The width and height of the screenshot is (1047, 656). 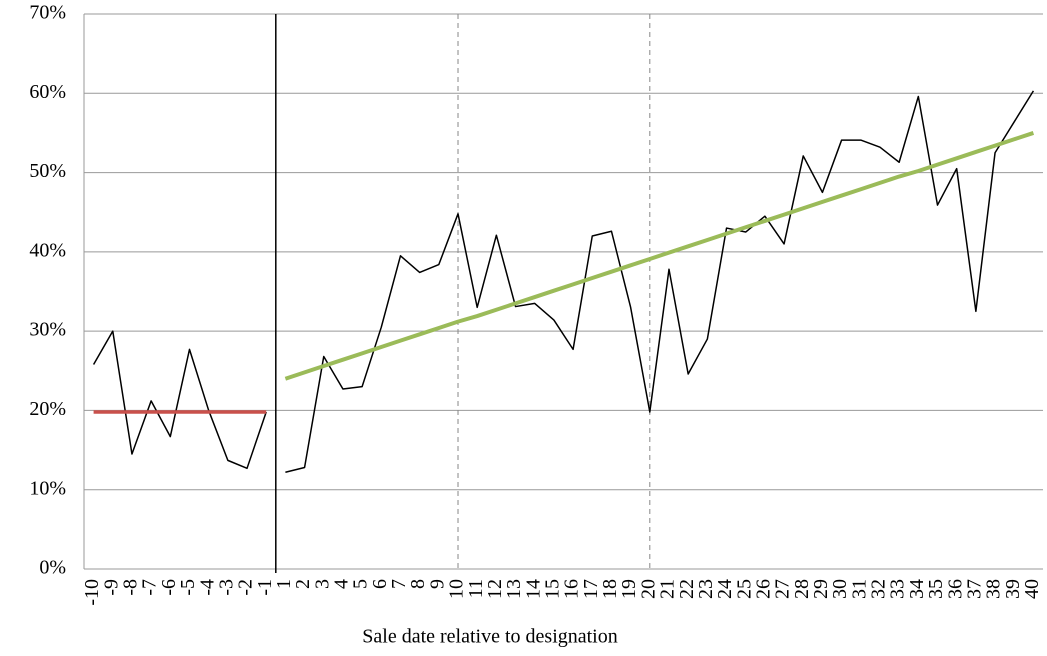 What do you see at coordinates (246, 587) in the screenshot?
I see `x-tick-label: -2` at bounding box center [246, 587].